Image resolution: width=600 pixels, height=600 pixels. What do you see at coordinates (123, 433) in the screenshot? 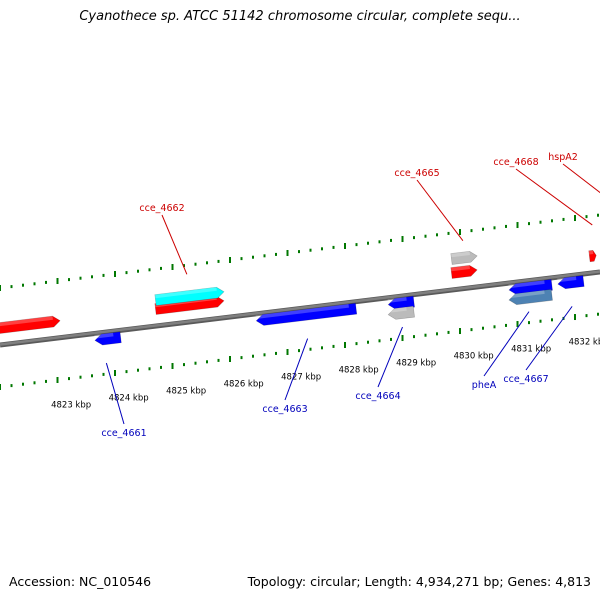
I see `gene-label: cce_4661` at bounding box center [123, 433].